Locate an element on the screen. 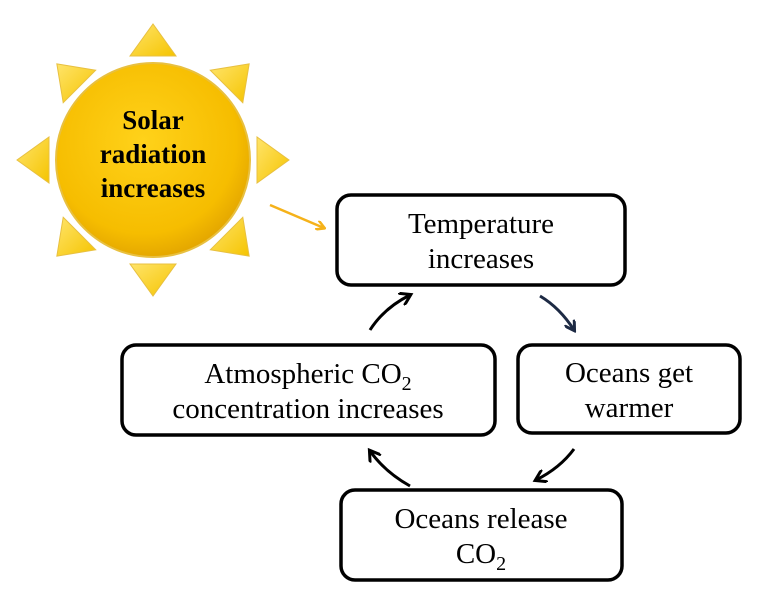 The height and width of the screenshot is (602, 768). node-label: warmer is located at coordinates (629, 408).